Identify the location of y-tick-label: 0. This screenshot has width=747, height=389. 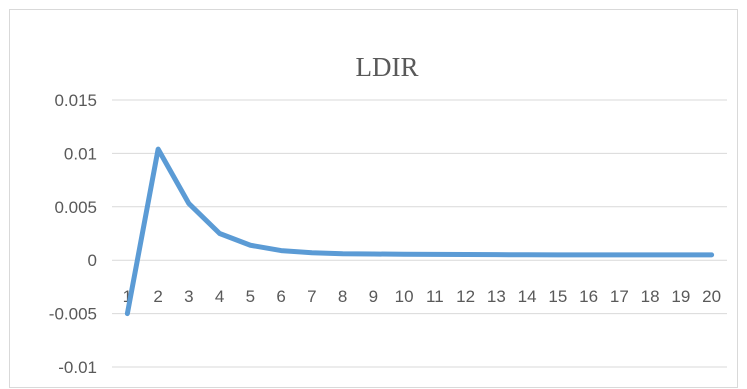
(92, 260).